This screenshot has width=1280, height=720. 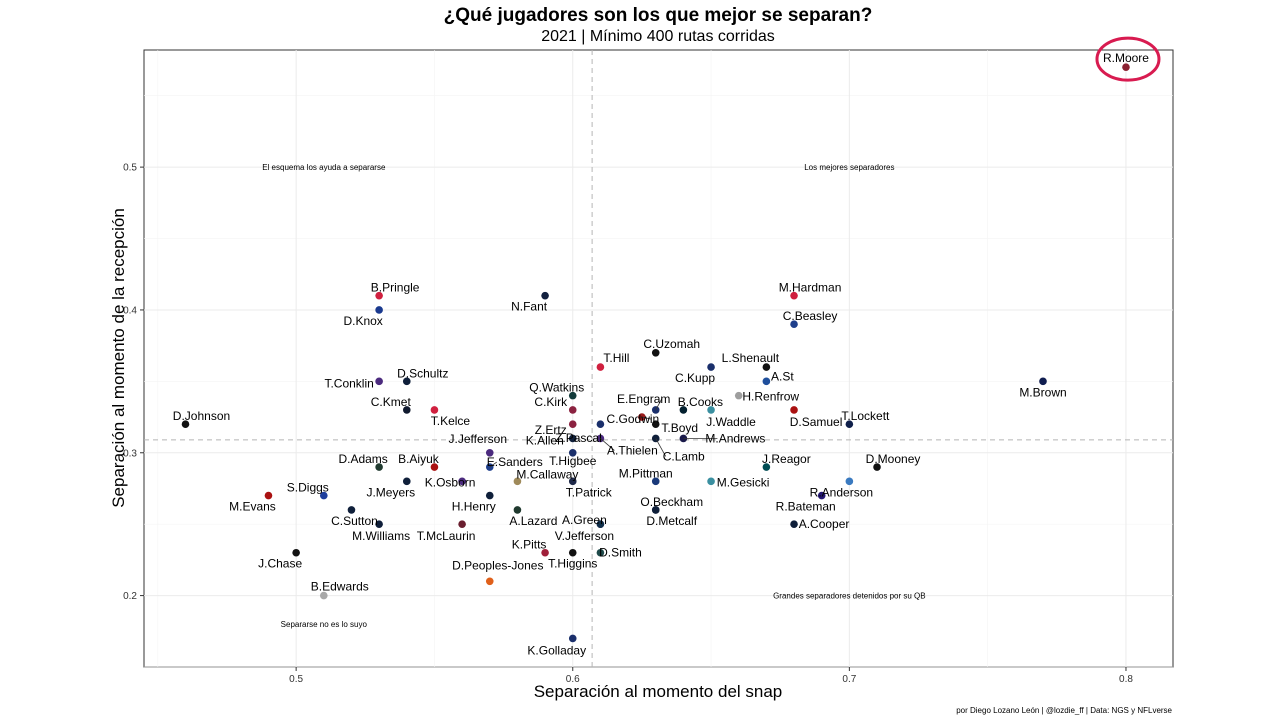 I want to click on y-tick-label: 0.5, so click(x=130, y=168).